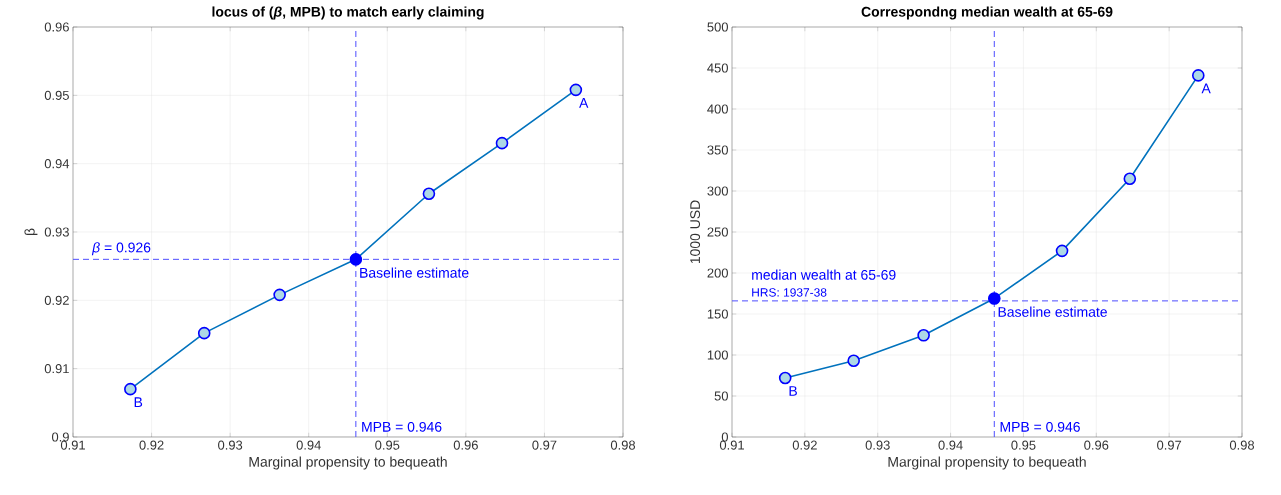 Image resolution: width=1281 pixels, height=495 pixels. Describe the element at coordinates (56, 232) in the screenshot. I see `y-tick-label: 0.93` at that location.